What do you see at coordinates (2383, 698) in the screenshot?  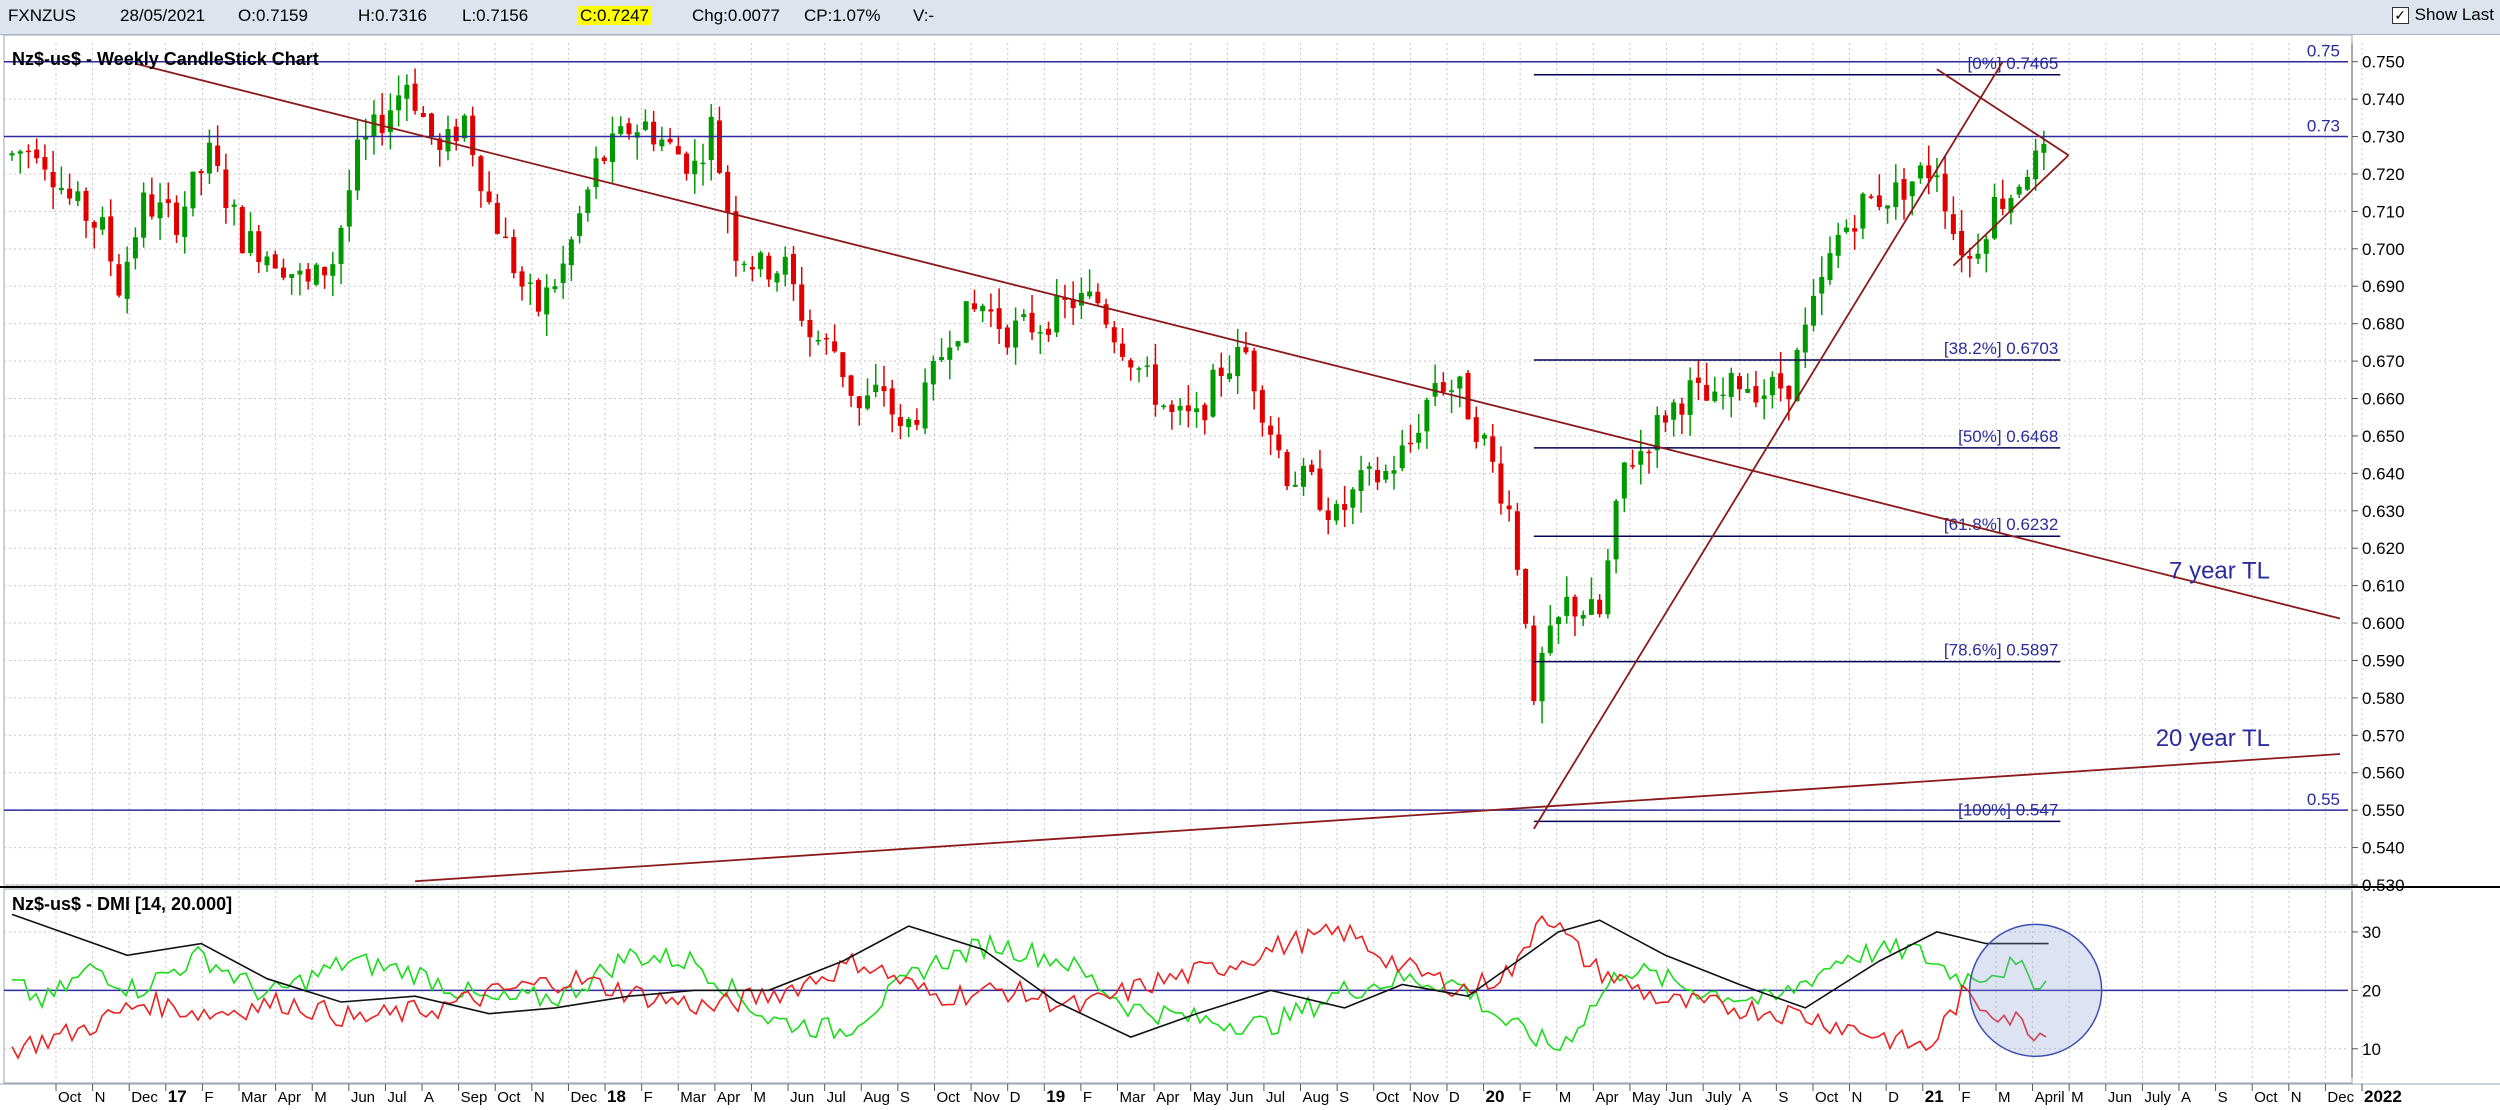 I see `y-tick-label: 0.580` at bounding box center [2383, 698].